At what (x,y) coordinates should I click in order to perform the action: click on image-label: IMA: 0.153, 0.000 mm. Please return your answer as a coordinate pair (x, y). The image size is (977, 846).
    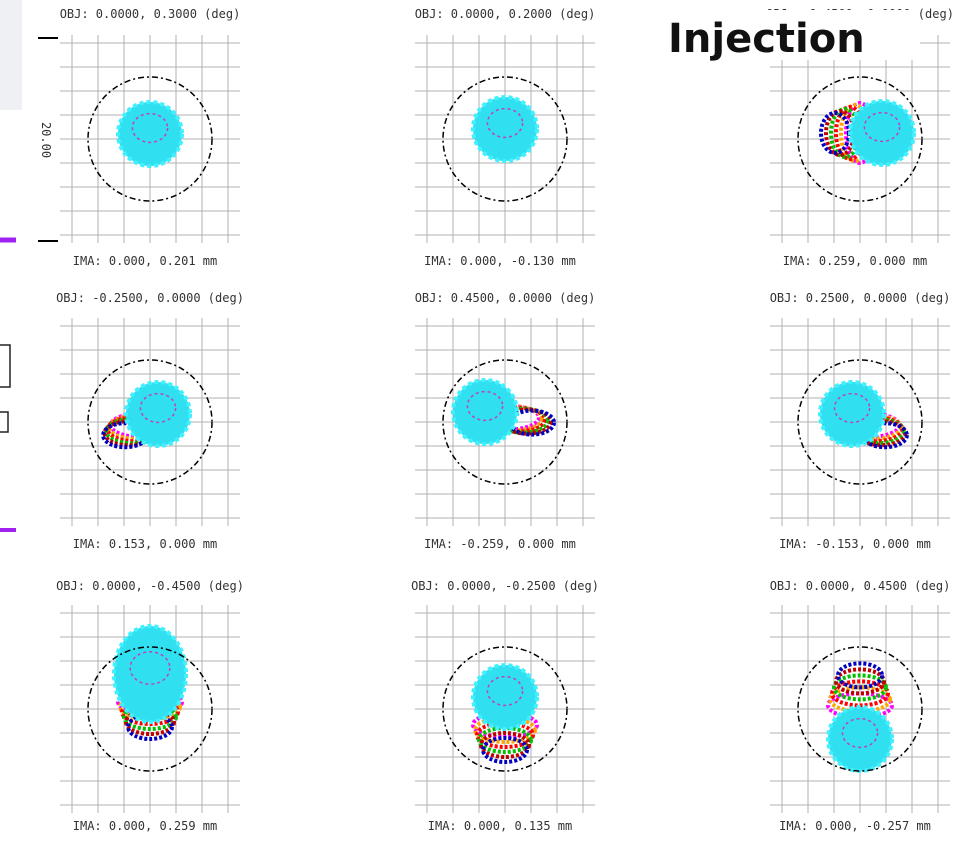
    Looking at the image, I should click on (145, 544).